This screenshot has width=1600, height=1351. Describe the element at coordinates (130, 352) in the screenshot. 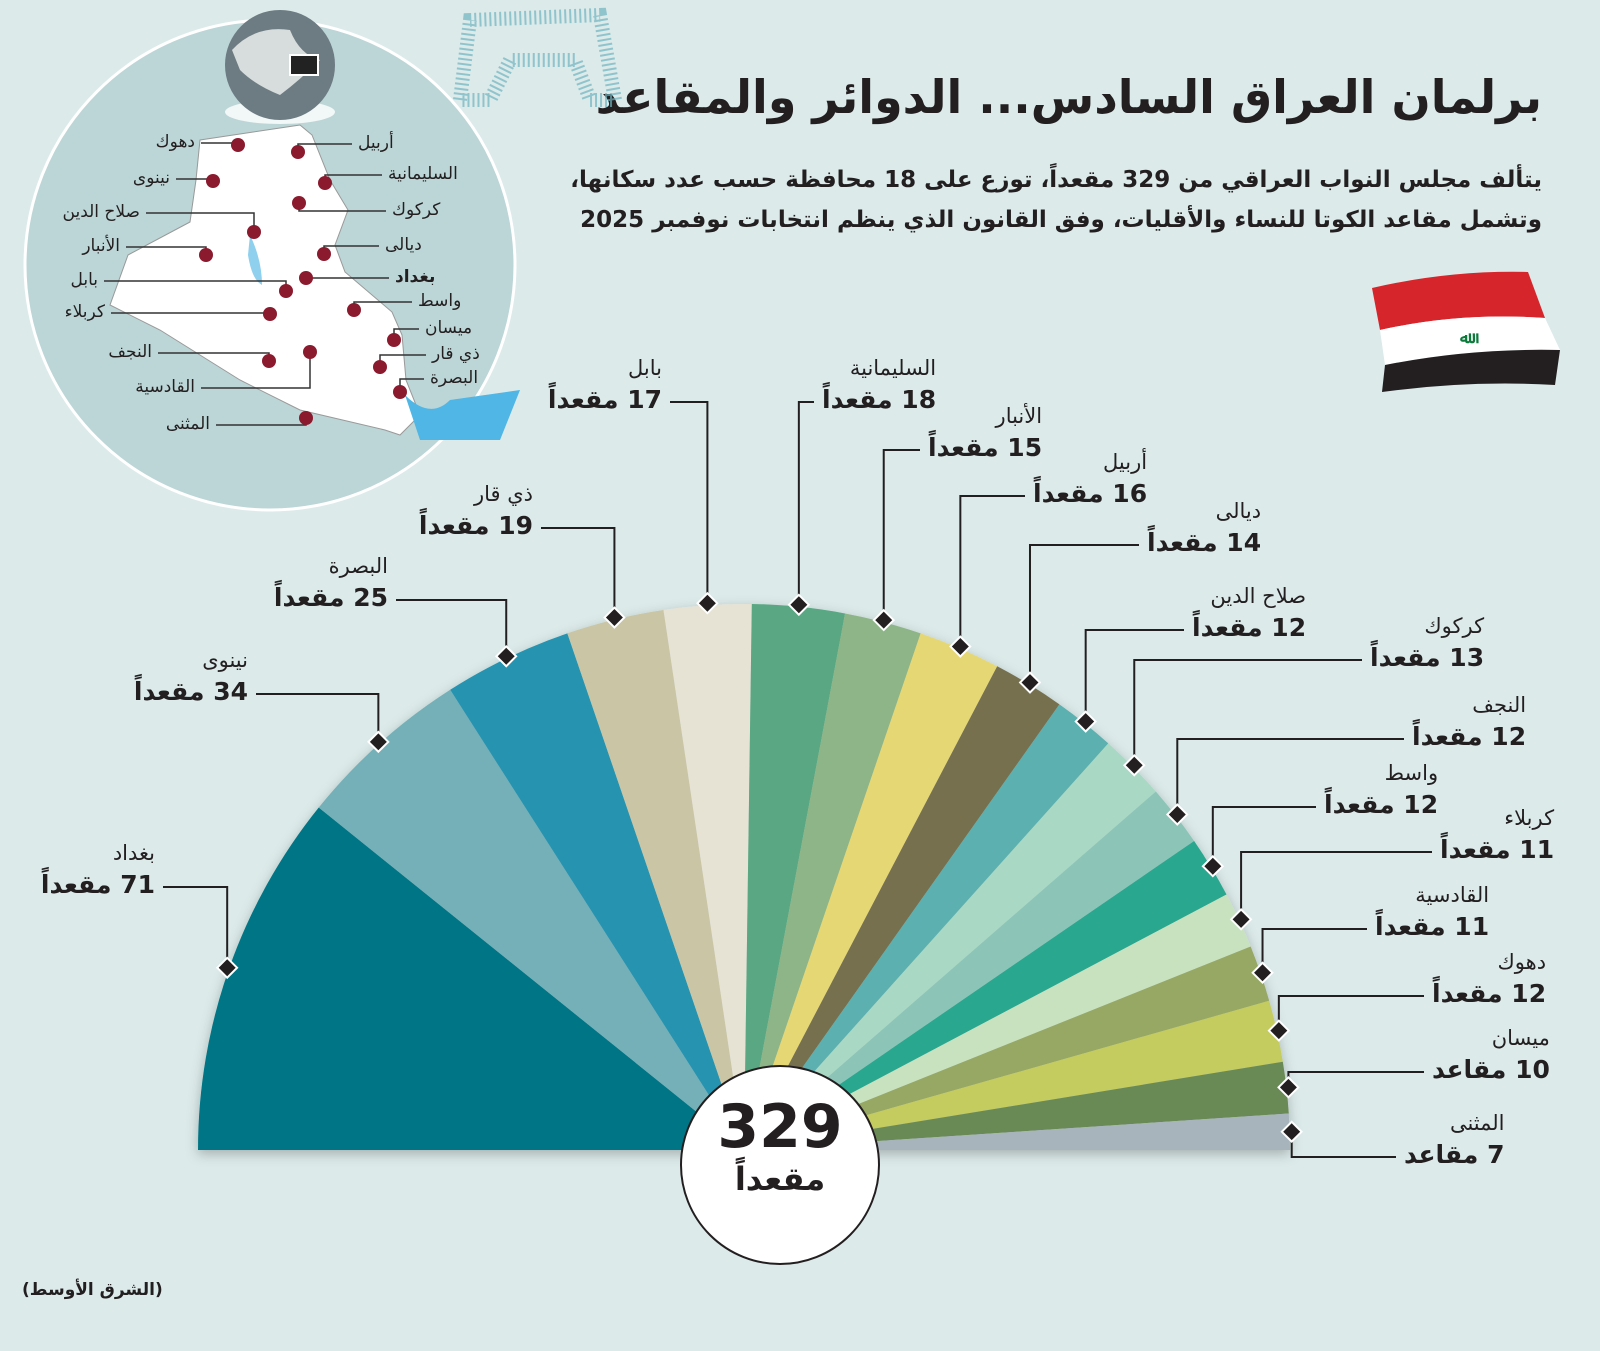

I see `map-province-label: النجف` at that location.